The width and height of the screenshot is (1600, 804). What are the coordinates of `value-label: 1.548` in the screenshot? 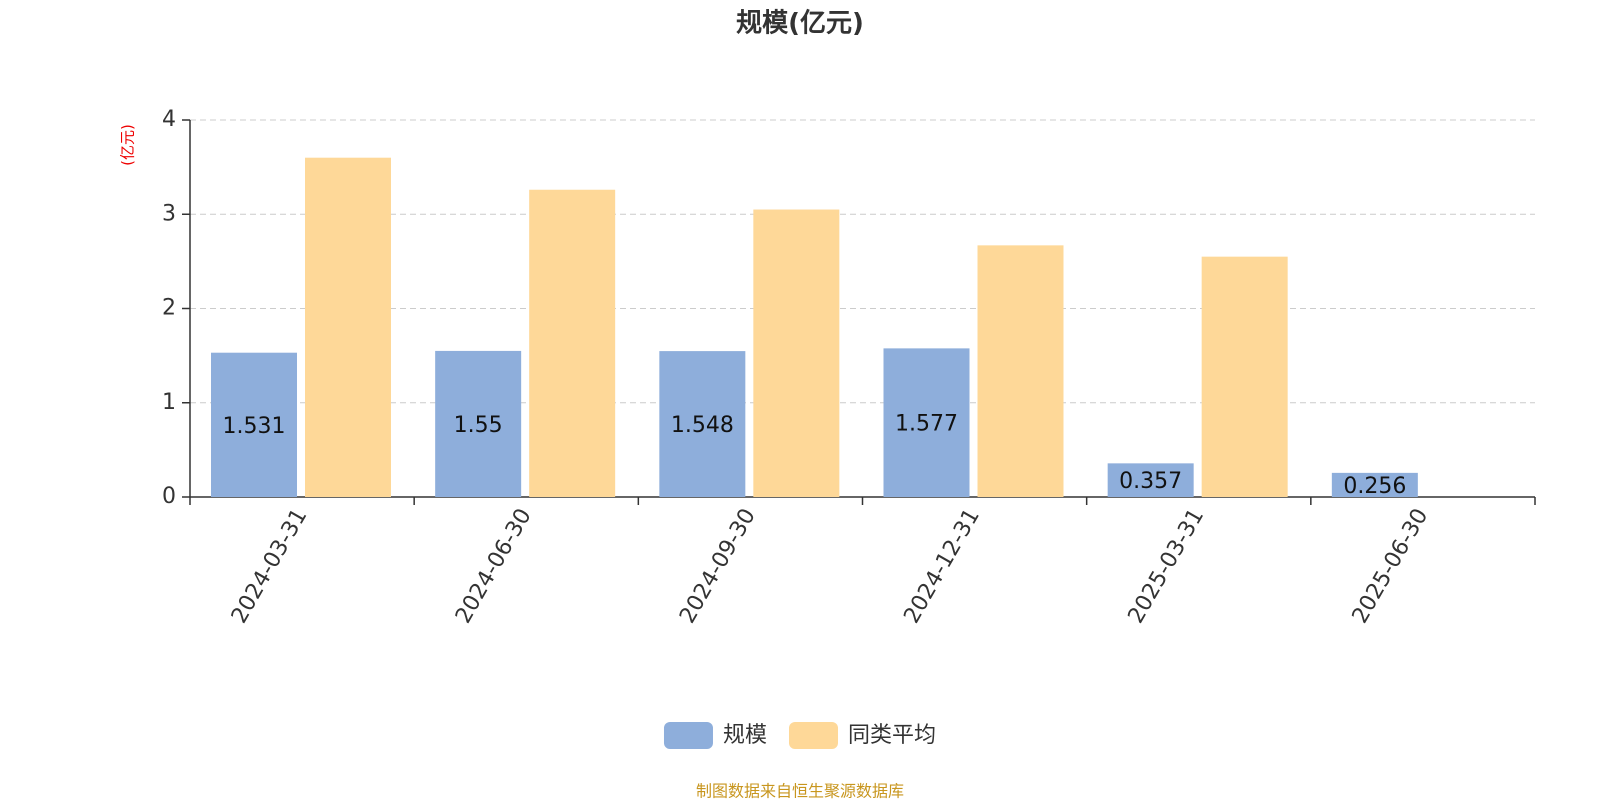 It's located at (702, 425).